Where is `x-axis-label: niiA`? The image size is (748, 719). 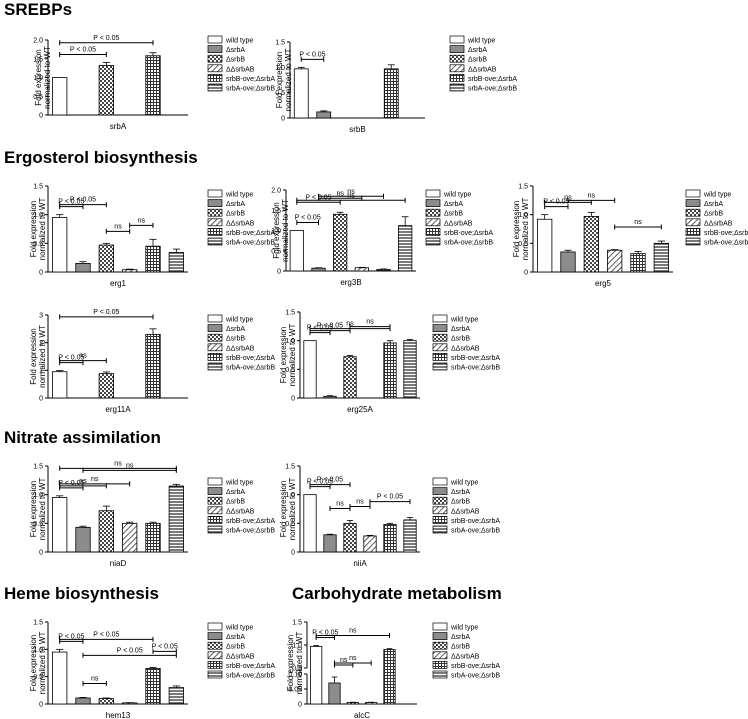 x-axis-label: niiA is located at coordinates (360, 563).